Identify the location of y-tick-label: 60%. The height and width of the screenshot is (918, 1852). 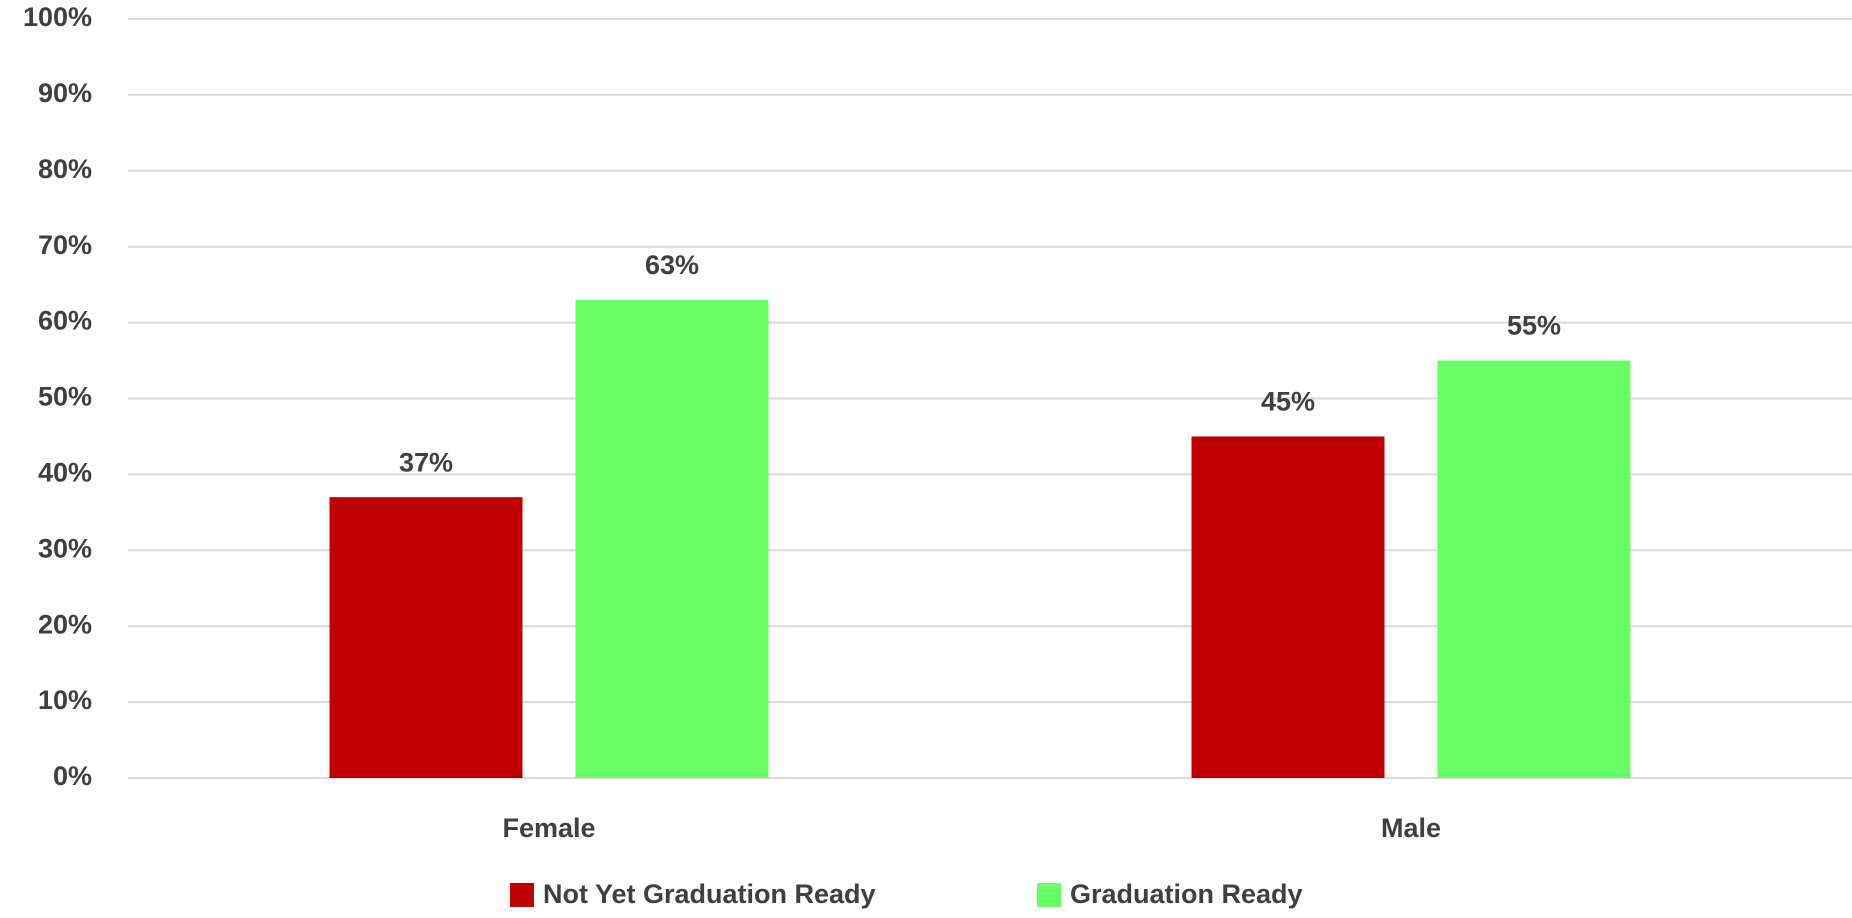
(65, 321).